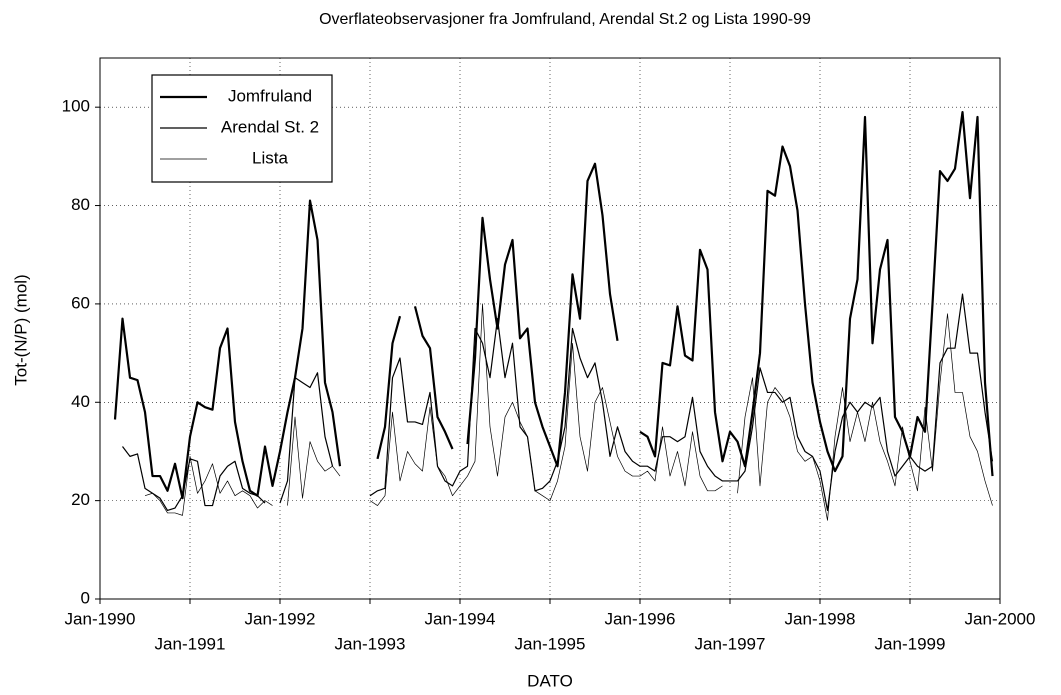 The width and height of the screenshot is (1061, 695). I want to click on legend-label: Arendal St. 2, so click(270, 126).